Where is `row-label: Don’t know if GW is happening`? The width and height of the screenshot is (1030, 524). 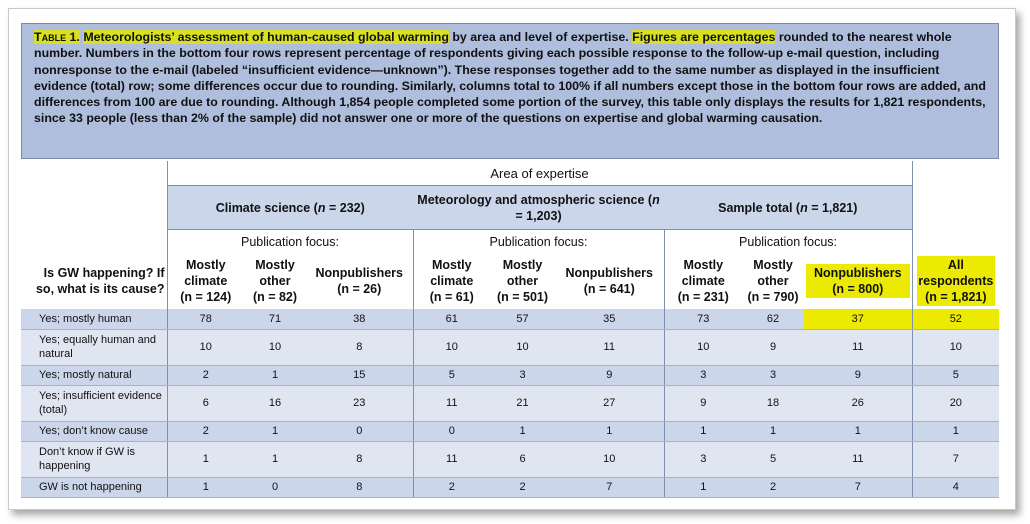 row-label: Don’t know if GW is happening is located at coordinates (94, 459).